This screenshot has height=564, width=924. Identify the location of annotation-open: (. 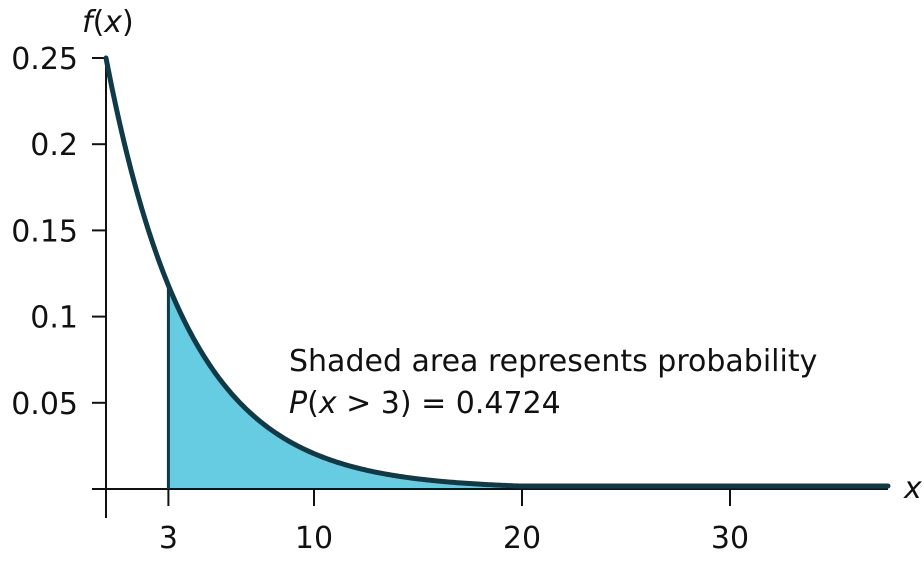
(313, 403).